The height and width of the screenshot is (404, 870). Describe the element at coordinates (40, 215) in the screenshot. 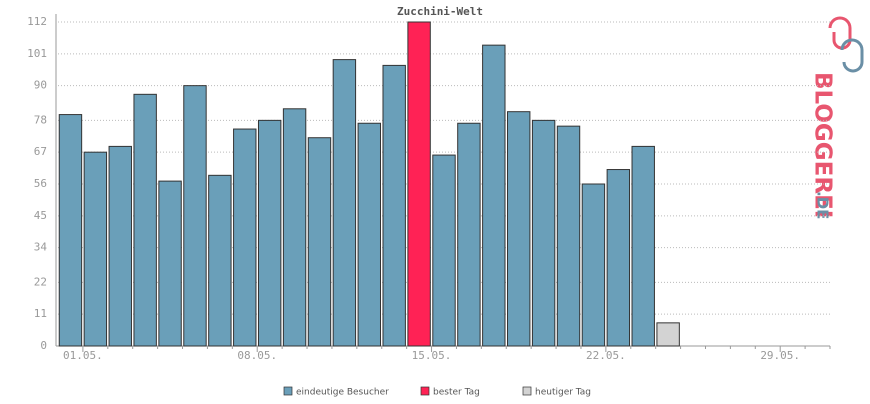

I see `y-tick-label: 45` at that location.